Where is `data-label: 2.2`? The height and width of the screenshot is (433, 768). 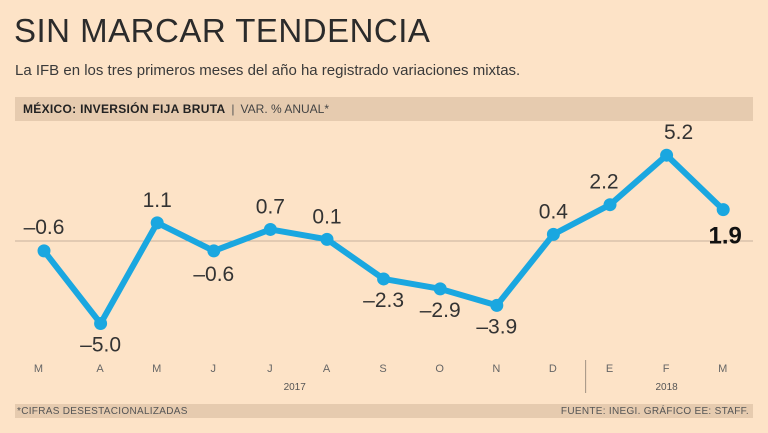 data-label: 2.2 is located at coordinates (603, 182).